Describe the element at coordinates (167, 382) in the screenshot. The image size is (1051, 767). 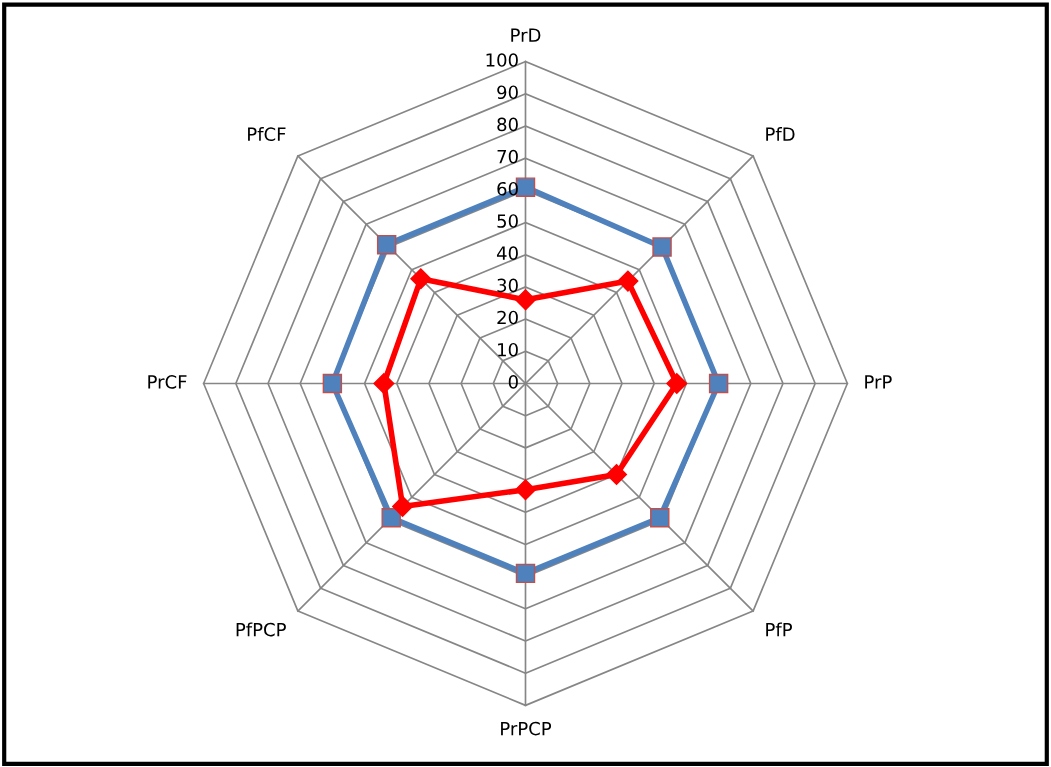
I see `spoke-label: PrCF` at that location.